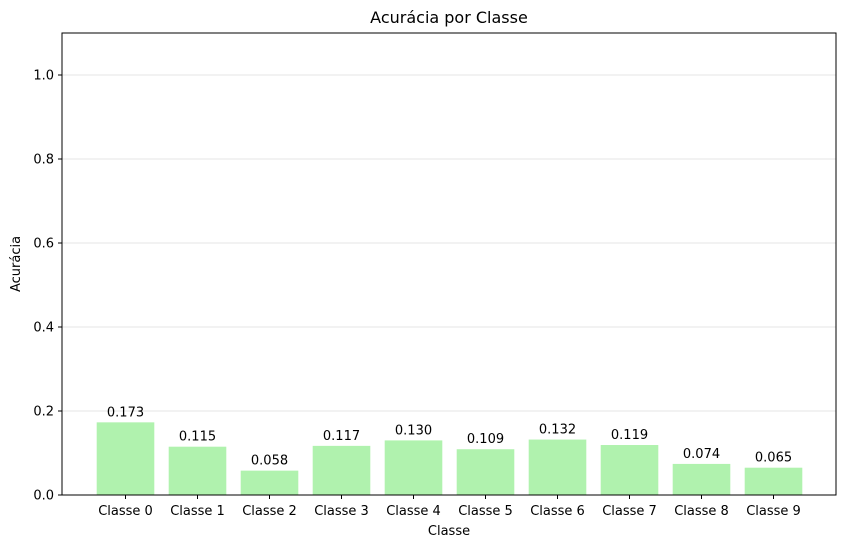 Image resolution: width=846 pixels, height=548 pixels. What do you see at coordinates (269, 461) in the screenshot?
I see `bar-value-label: 0.058` at bounding box center [269, 461].